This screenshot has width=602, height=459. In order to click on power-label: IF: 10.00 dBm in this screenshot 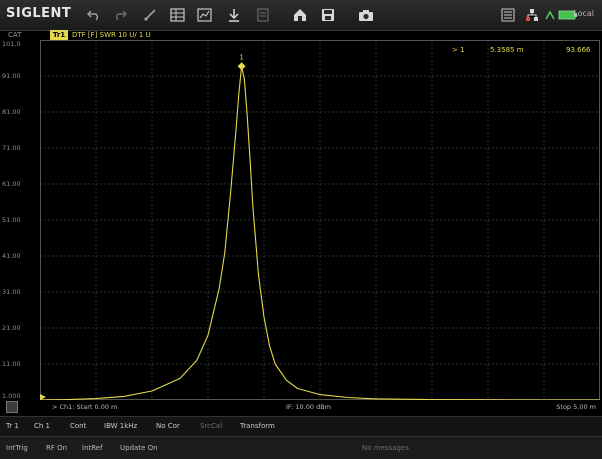, I will do `click(308, 407)`.